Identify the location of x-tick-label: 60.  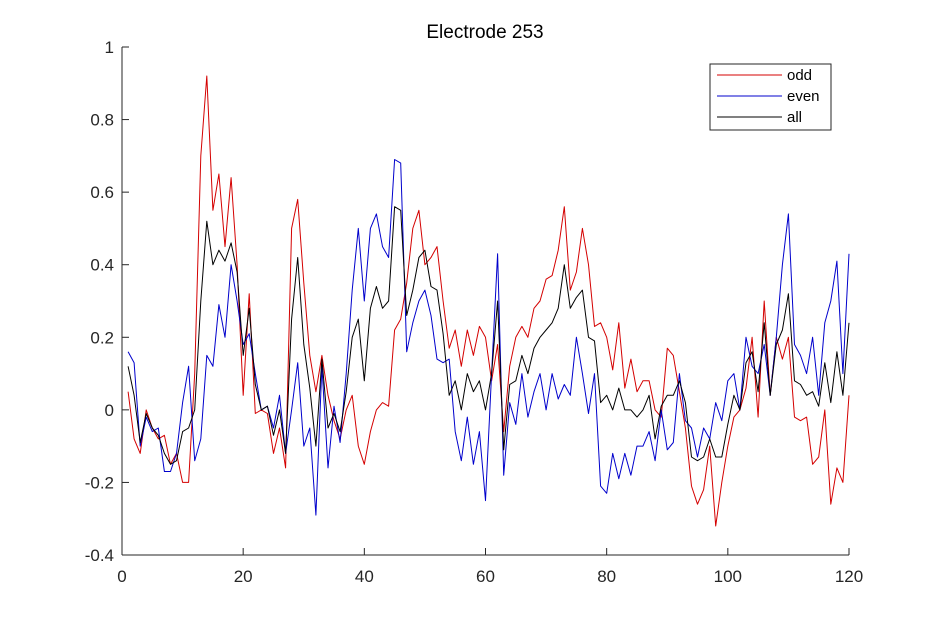
(485, 576).